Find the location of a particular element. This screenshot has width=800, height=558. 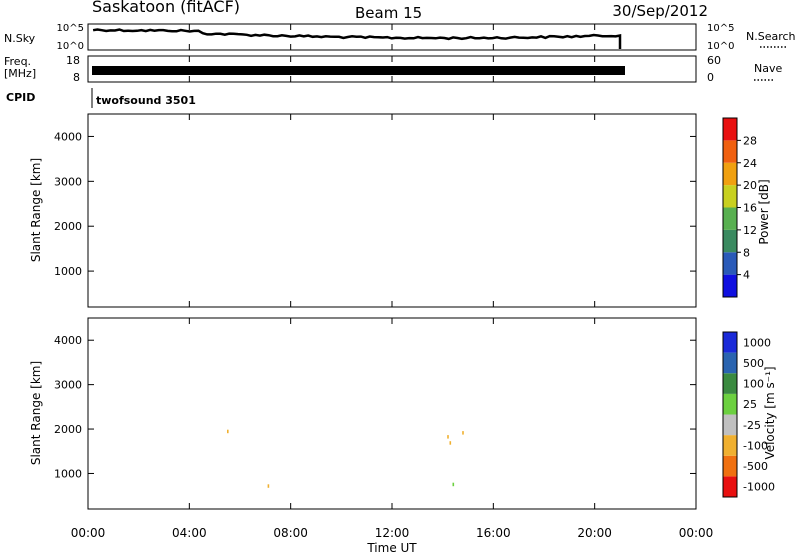

cpid-label: CPID is located at coordinates (20, 97).